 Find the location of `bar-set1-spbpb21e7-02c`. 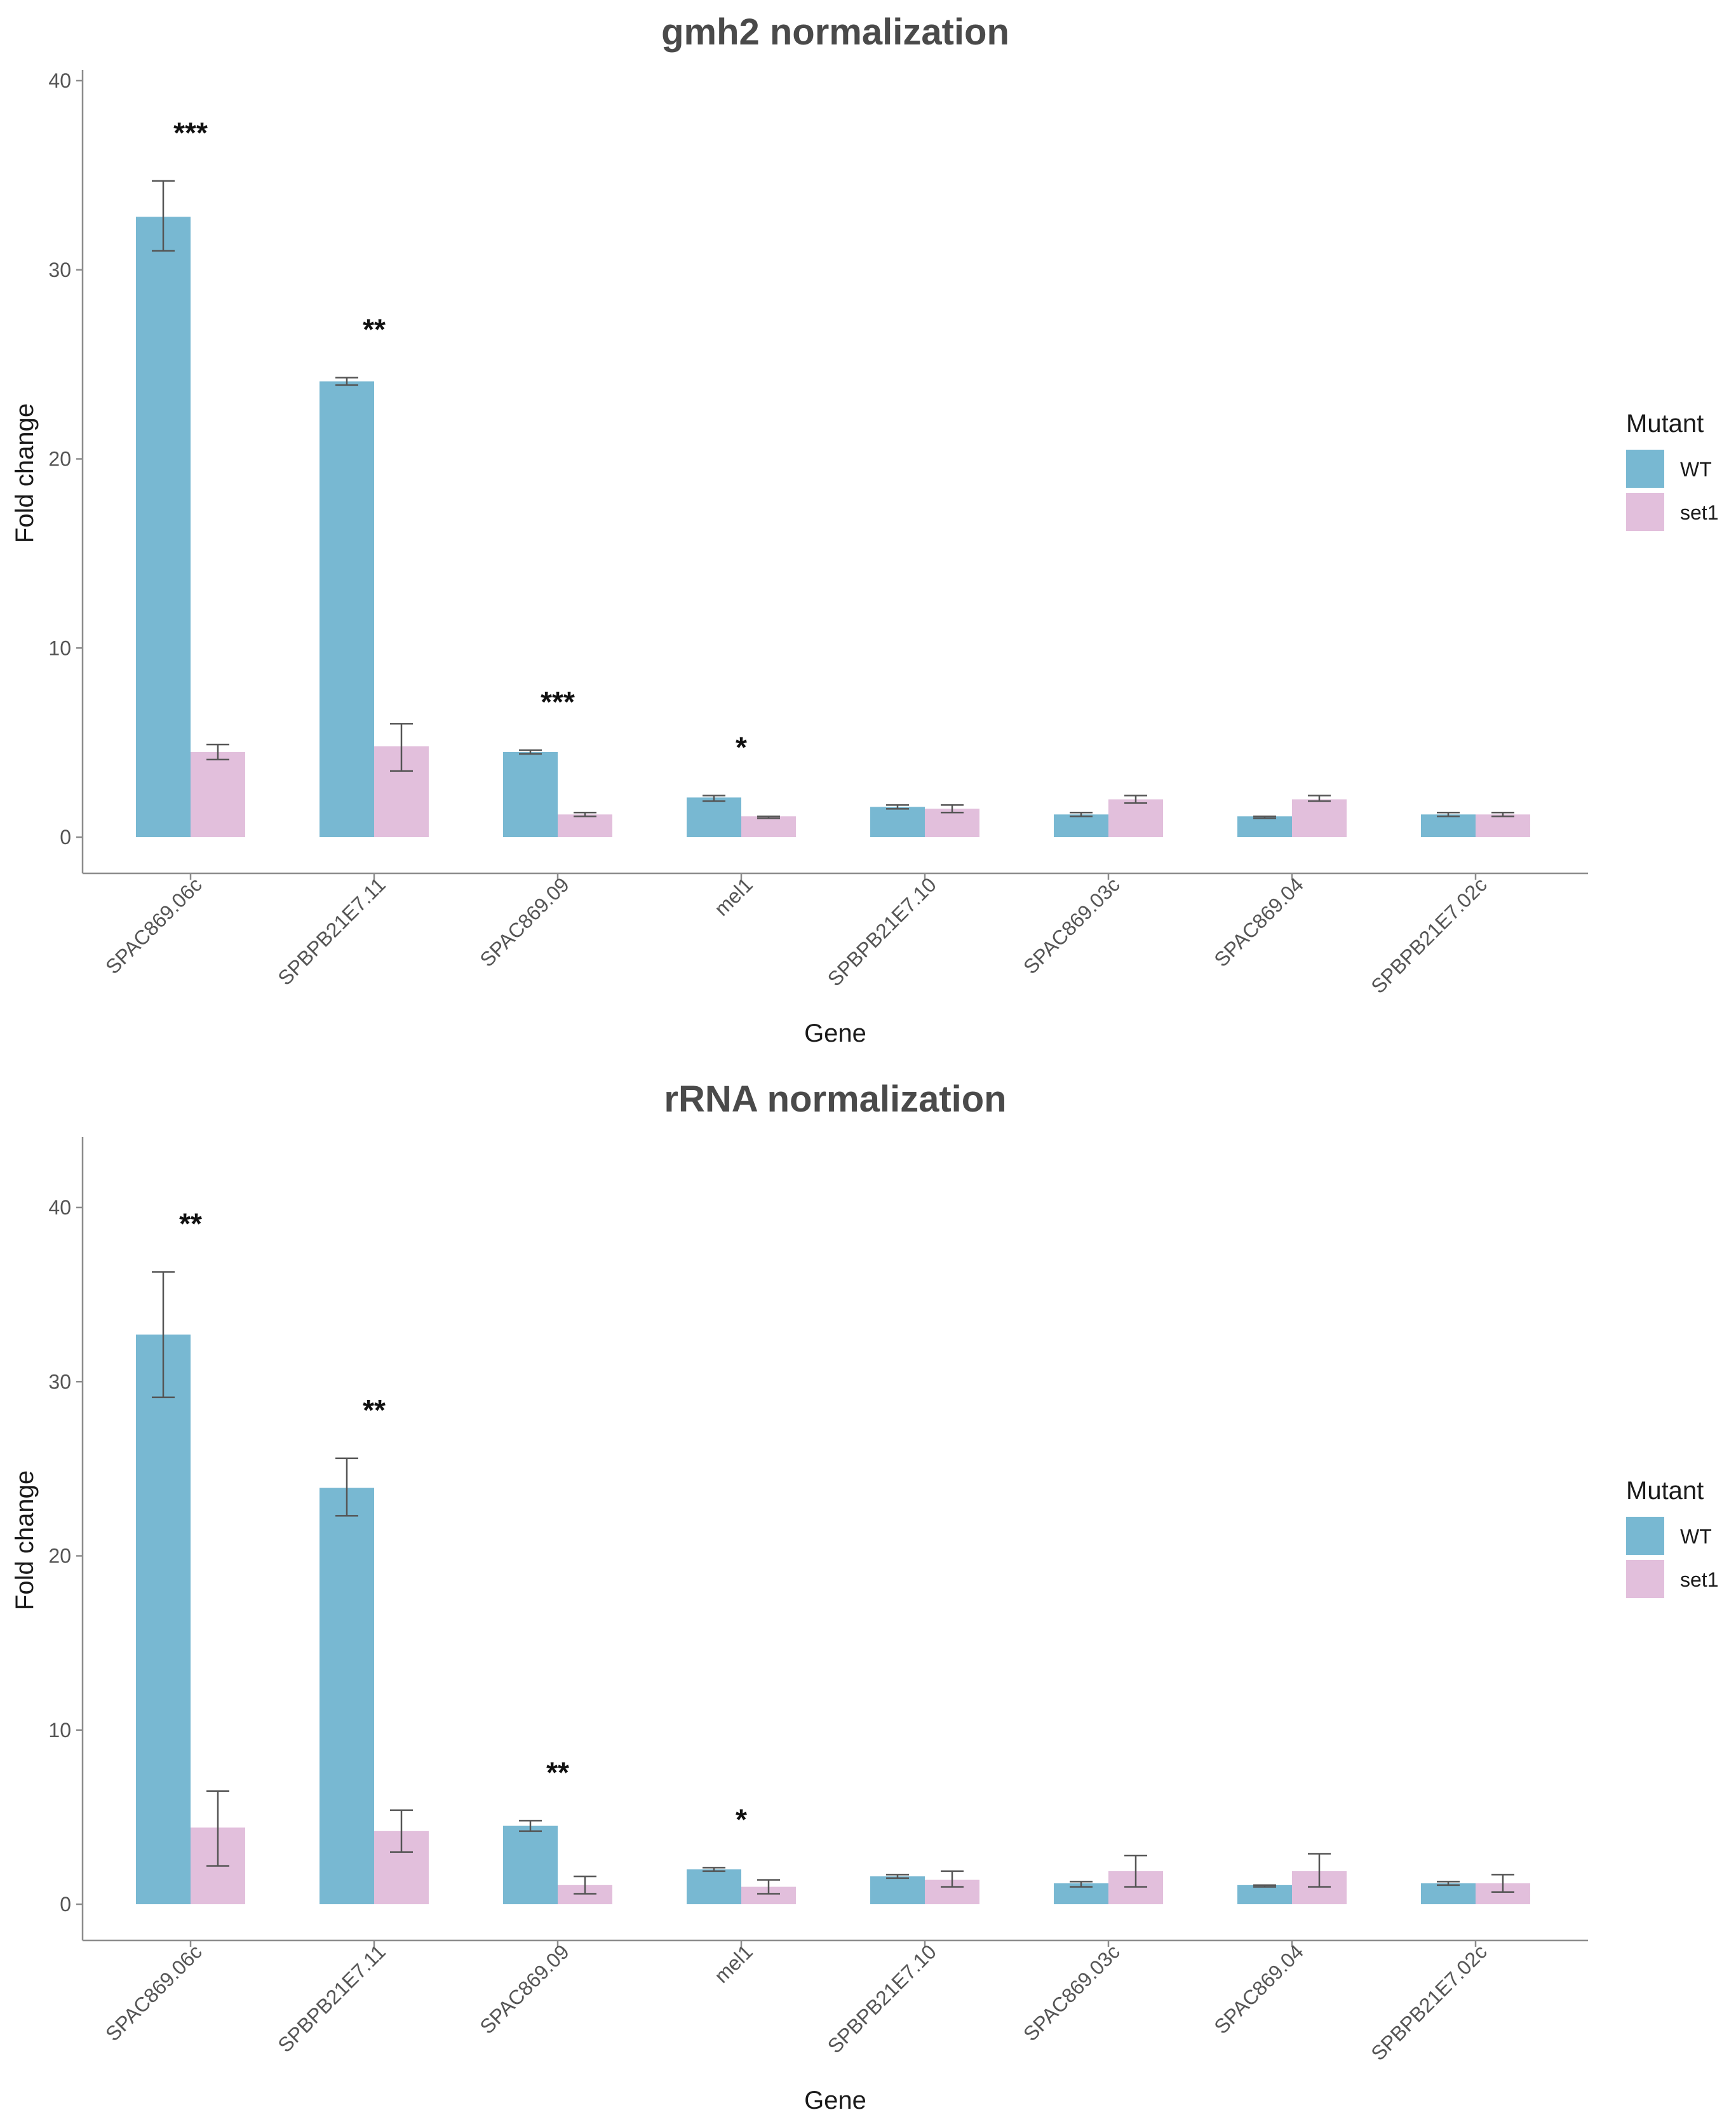

bar-set1-spbpb21e7-02c is located at coordinates (1503, 825).